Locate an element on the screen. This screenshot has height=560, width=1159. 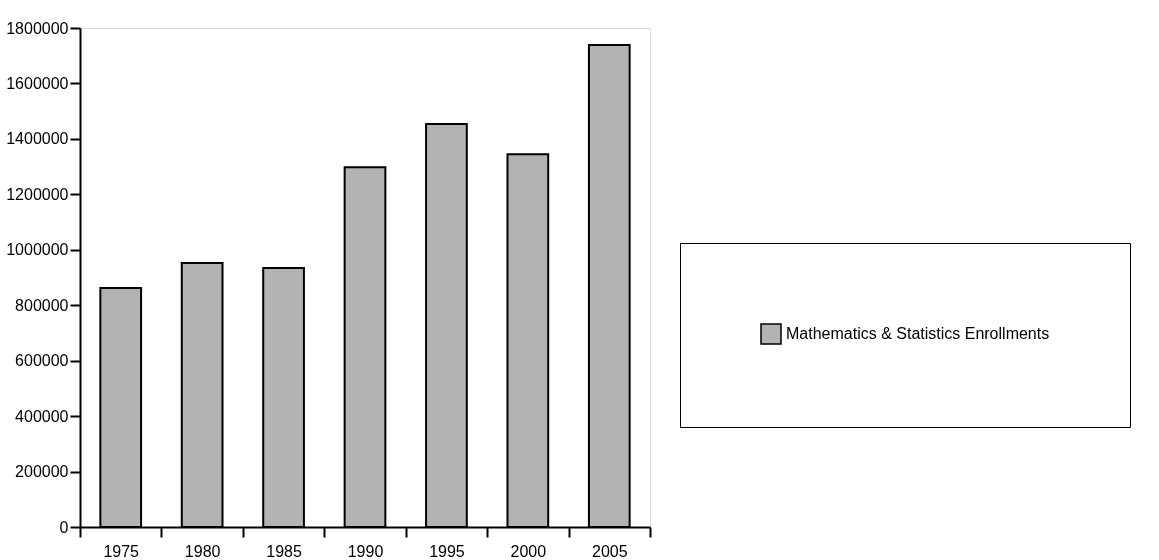
x-tick-label: 2000 is located at coordinates (528, 551).